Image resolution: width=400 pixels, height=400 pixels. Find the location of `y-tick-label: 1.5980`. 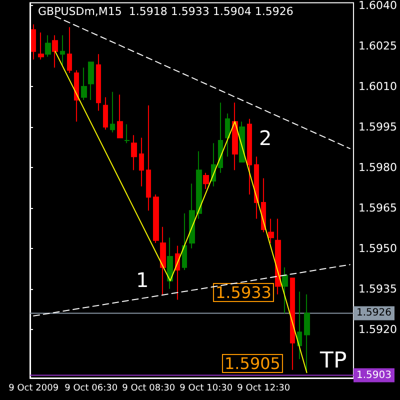

y-tick-label: 1.5980 is located at coordinates (378, 167).